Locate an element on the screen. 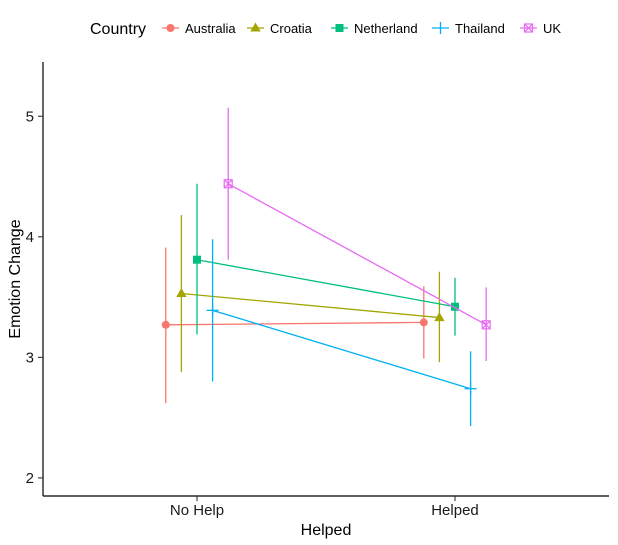  legend-label: Thailand is located at coordinates (480, 28).